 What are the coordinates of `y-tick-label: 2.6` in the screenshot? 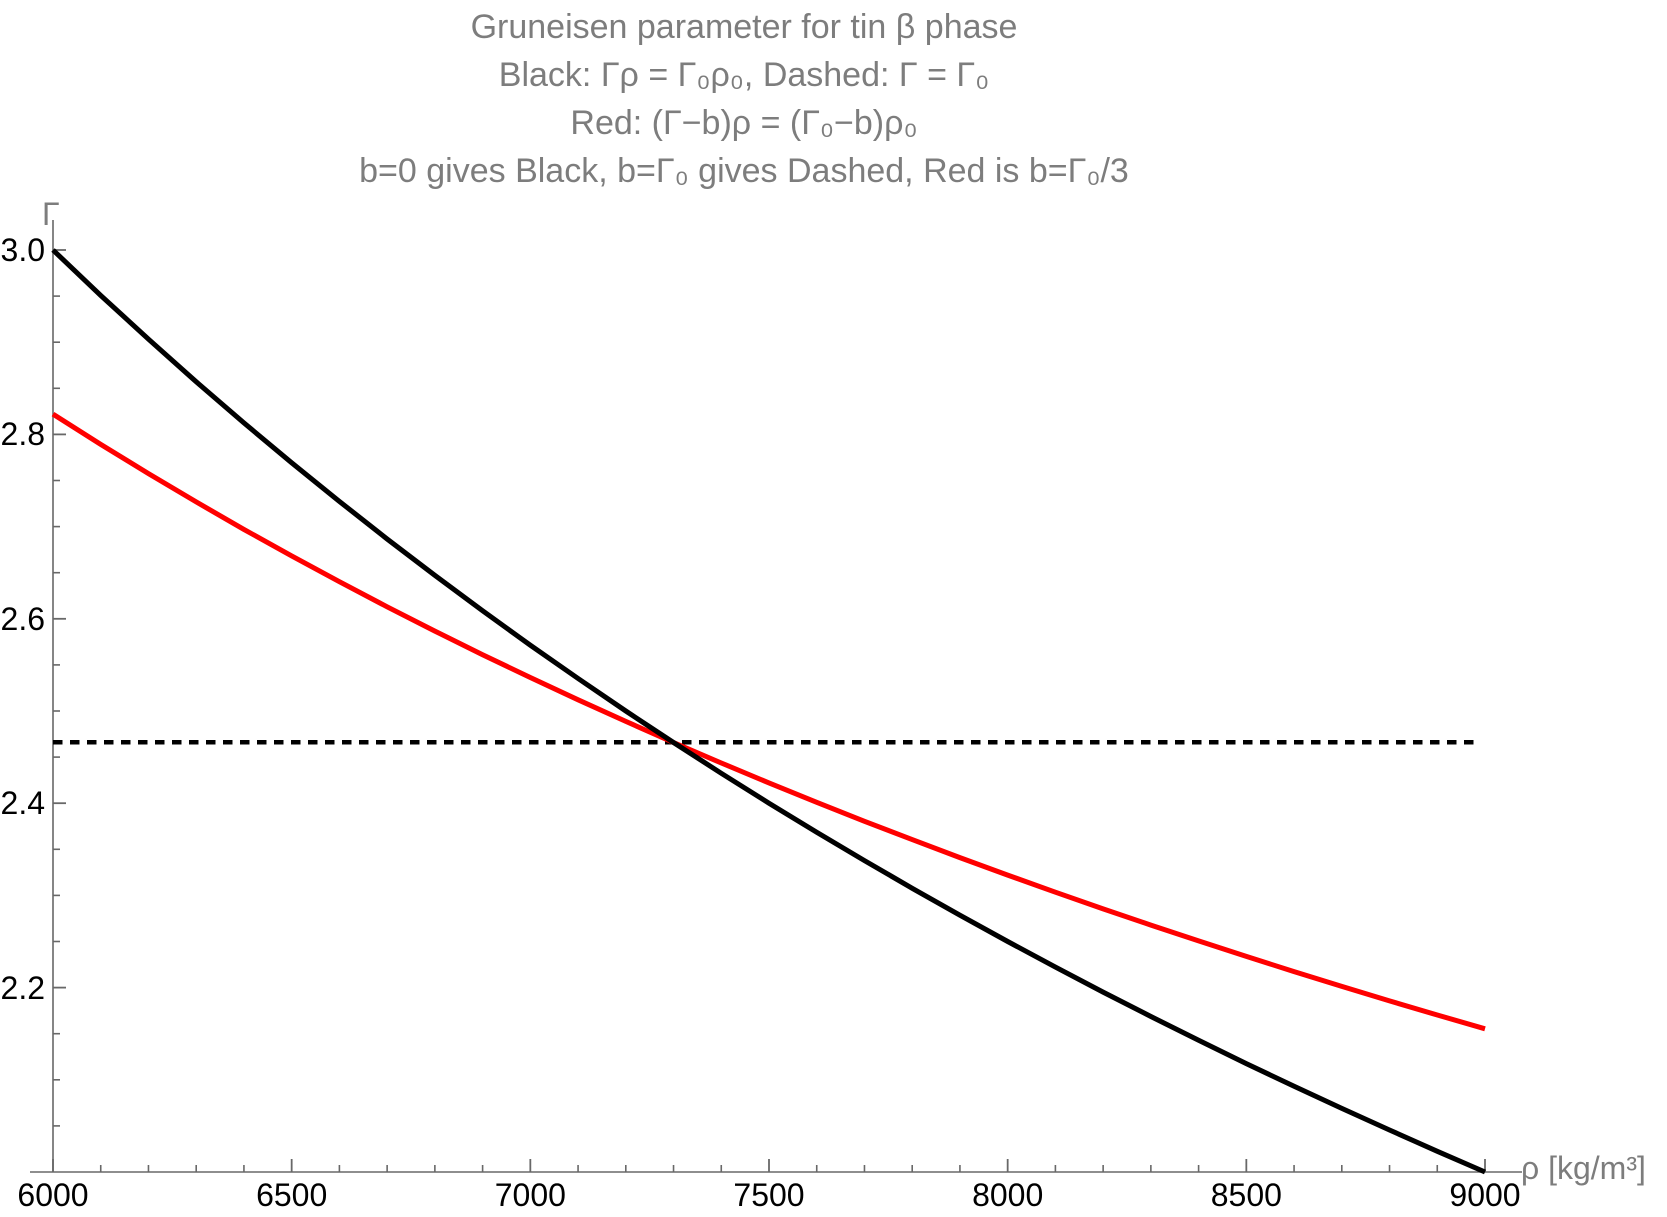 It's located at (22, 618).